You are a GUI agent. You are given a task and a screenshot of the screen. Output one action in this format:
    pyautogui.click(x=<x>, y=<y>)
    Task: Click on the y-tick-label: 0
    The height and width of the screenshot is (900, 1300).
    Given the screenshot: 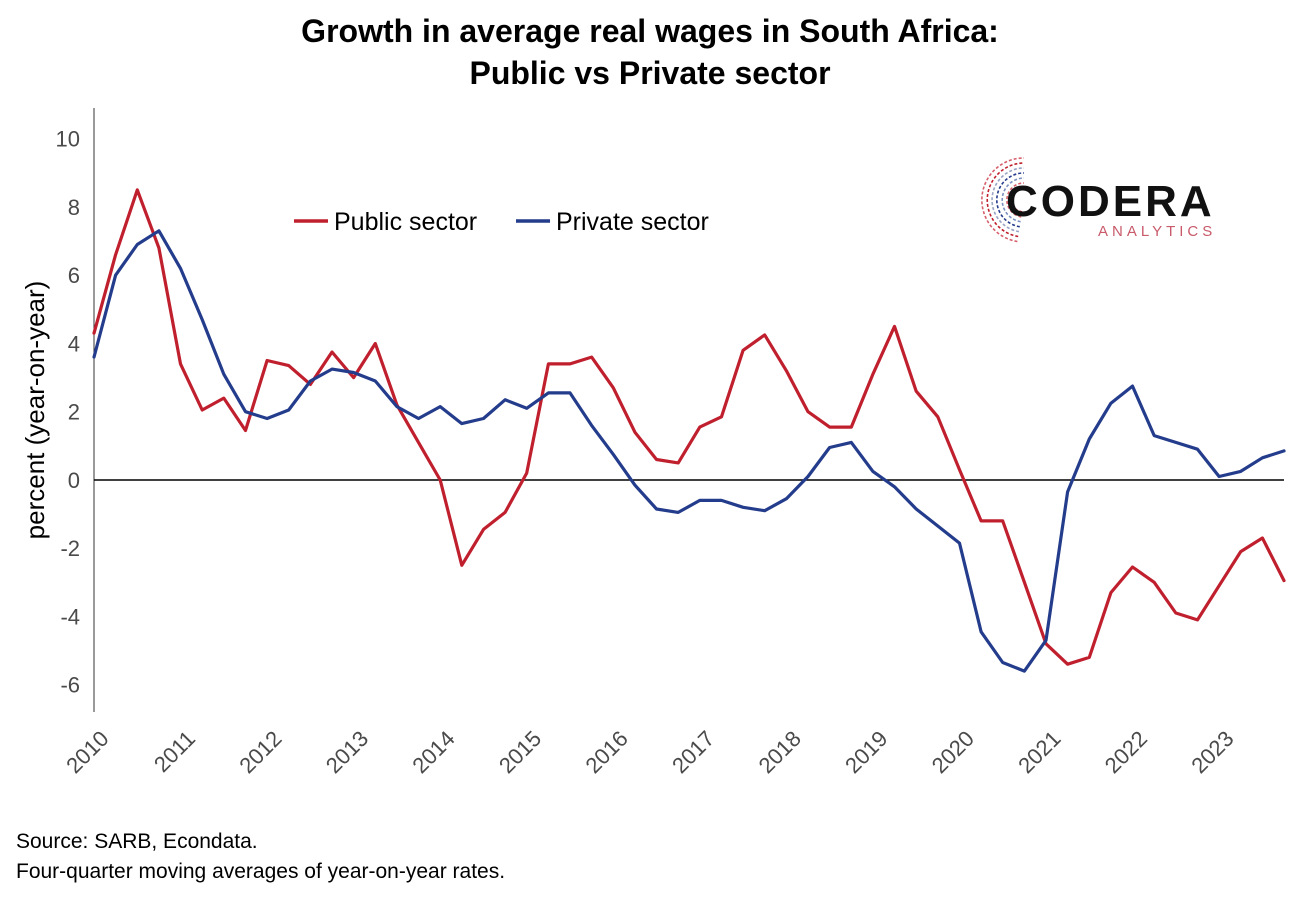 What is the action you would take?
    pyautogui.click(x=74, y=480)
    